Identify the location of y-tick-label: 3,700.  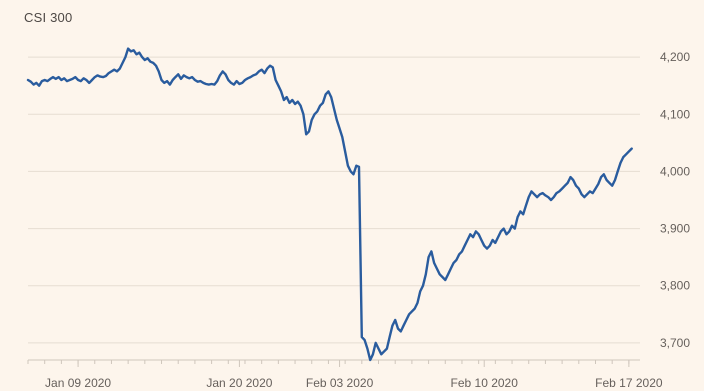
(675, 343).